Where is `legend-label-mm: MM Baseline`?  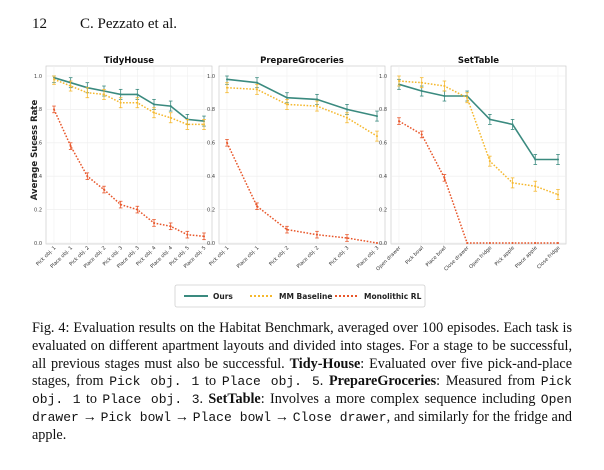 legend-label-mm: MM Baseline is located at coordinates (305, 296).